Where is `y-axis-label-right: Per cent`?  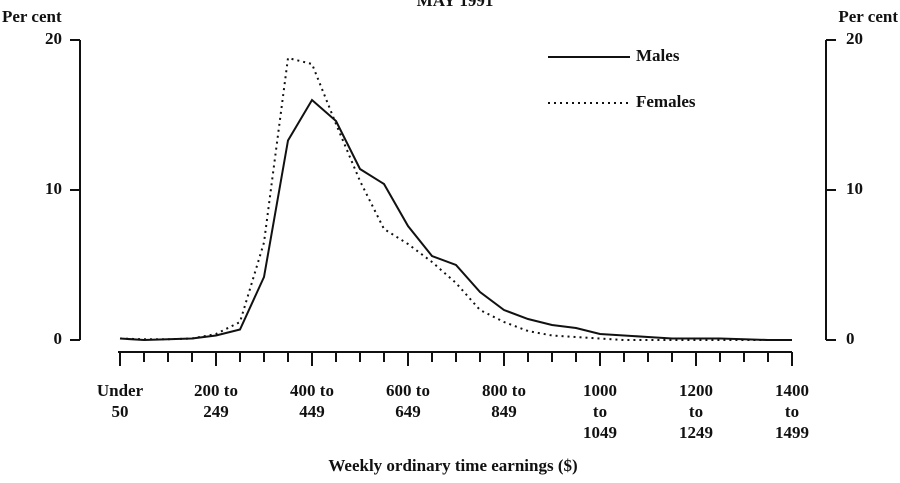 y-axis-label-right: Per cent is located at coordinates (868, 16).